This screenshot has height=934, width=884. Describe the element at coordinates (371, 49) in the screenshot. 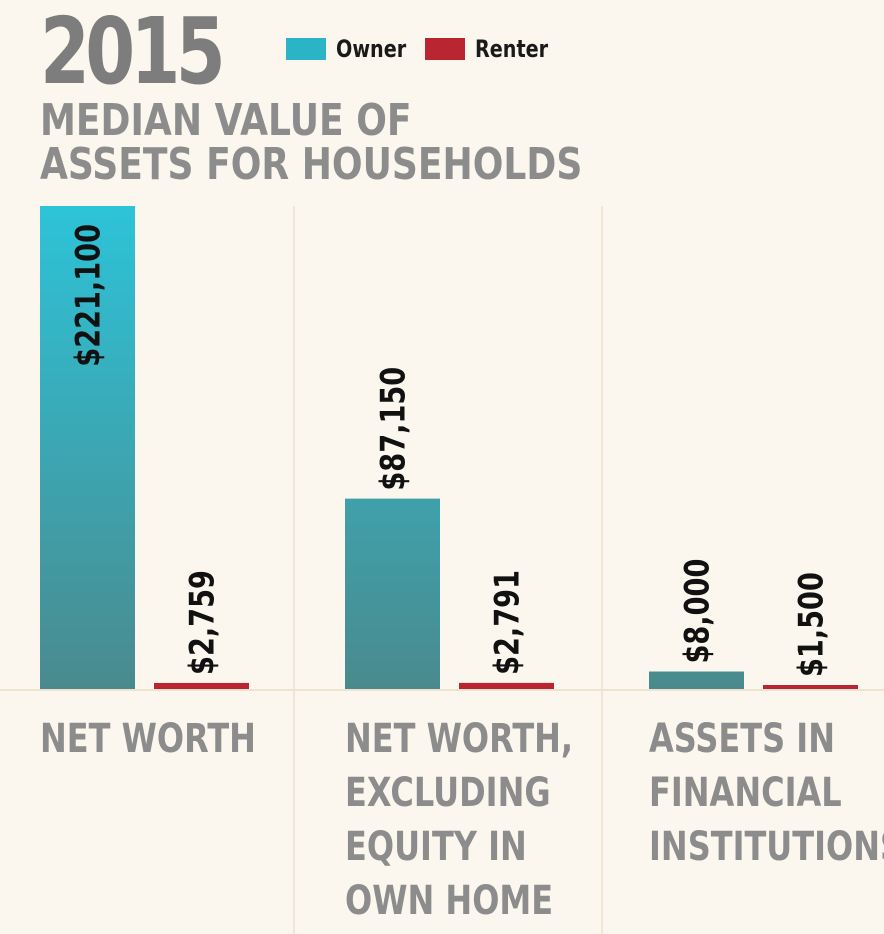

I see `legend-owner-label: Owner` at that location.